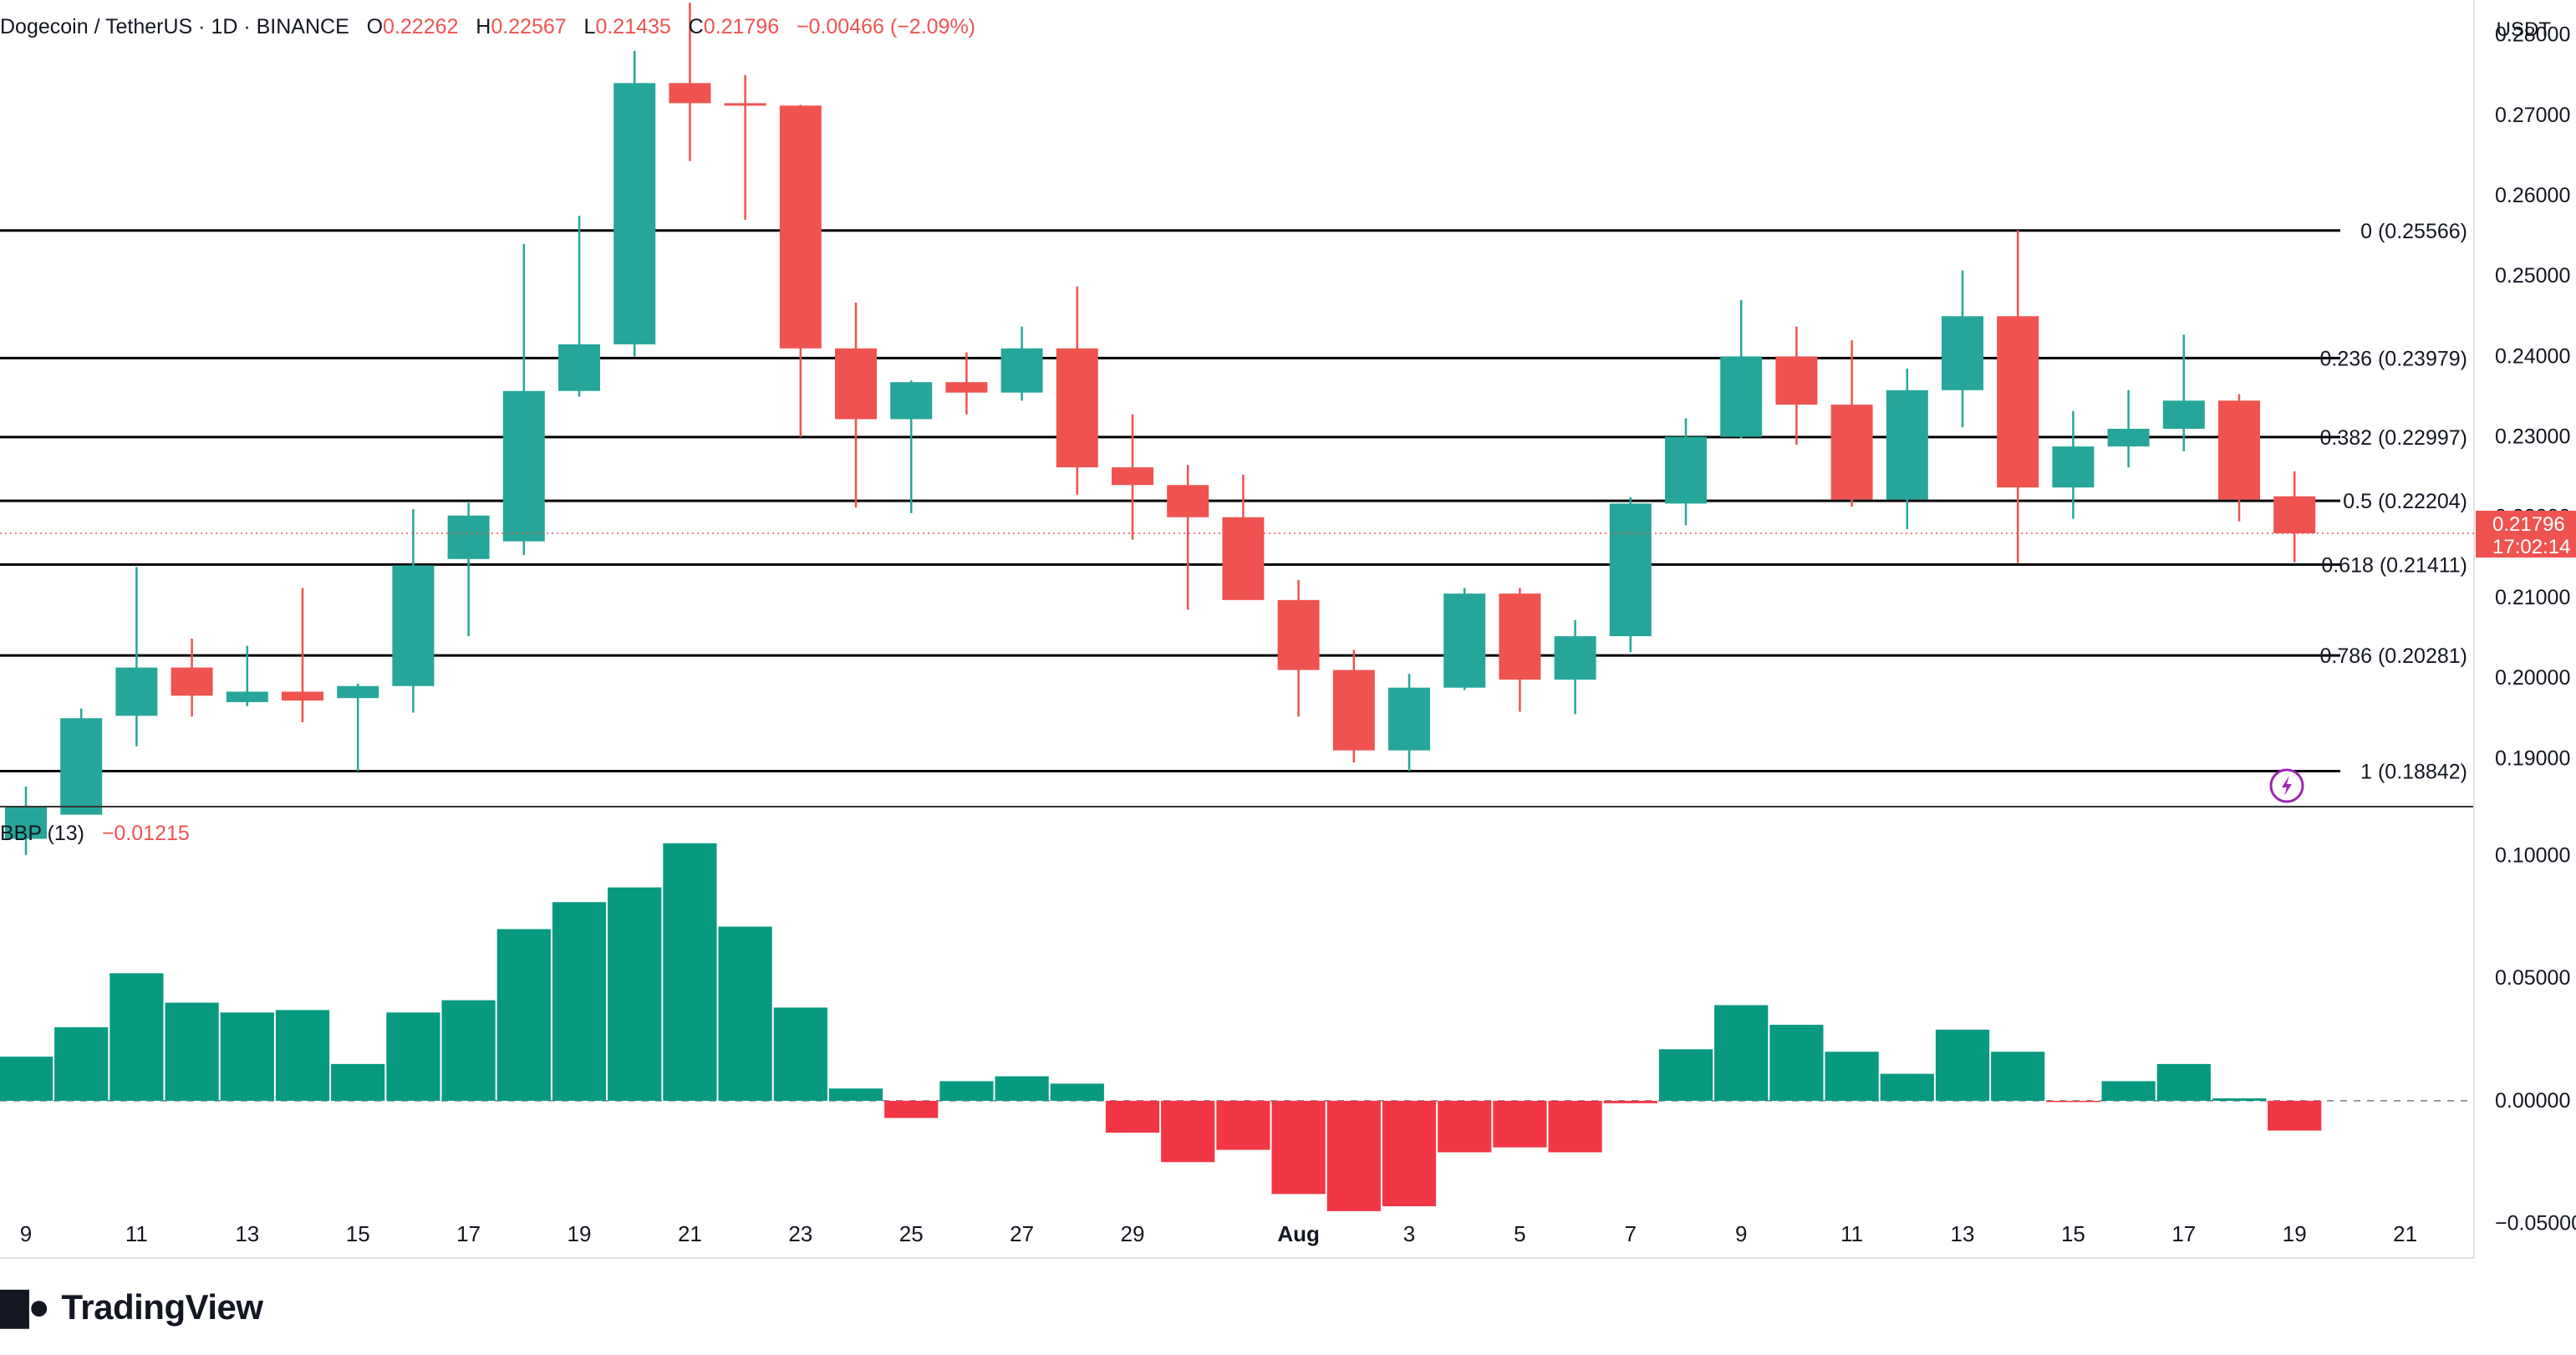  Describe the element at coordinates (2532, 437) in the screenshot. I see `price-tick-label: 0.23000` at that location.